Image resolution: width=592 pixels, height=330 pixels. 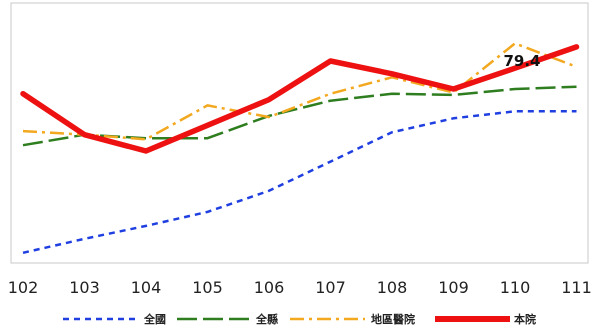 I want to click on legend: 全國 全縣 地區醫院 本院, so click(x=299, y=319).